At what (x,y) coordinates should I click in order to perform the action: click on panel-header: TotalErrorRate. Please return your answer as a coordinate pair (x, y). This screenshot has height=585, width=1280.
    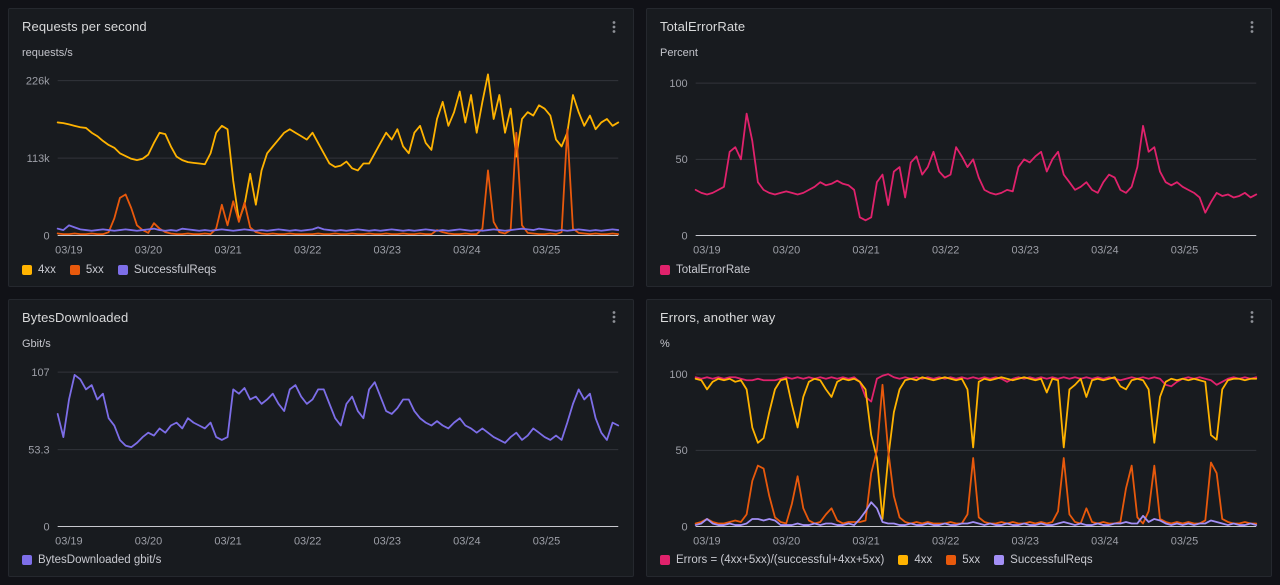
    Looking at the image, I should click on (959, 24).